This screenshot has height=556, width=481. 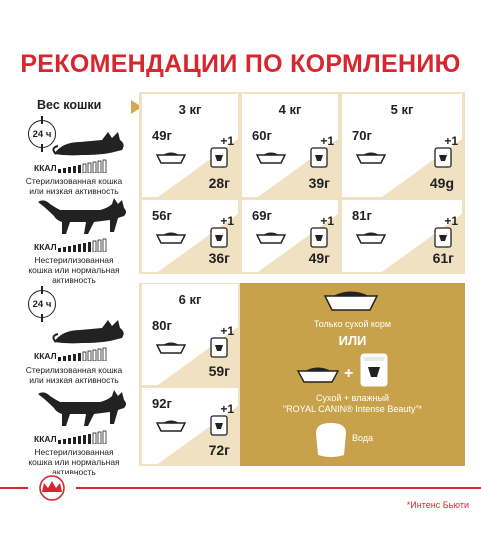 I want to click on dry-portion: 81г, so click(x=362, y=215).